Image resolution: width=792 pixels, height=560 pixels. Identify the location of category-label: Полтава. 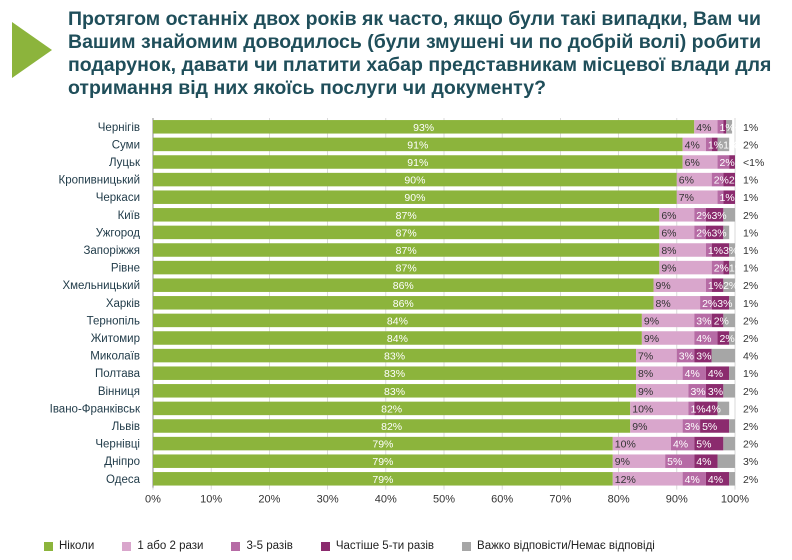
(118, 374).